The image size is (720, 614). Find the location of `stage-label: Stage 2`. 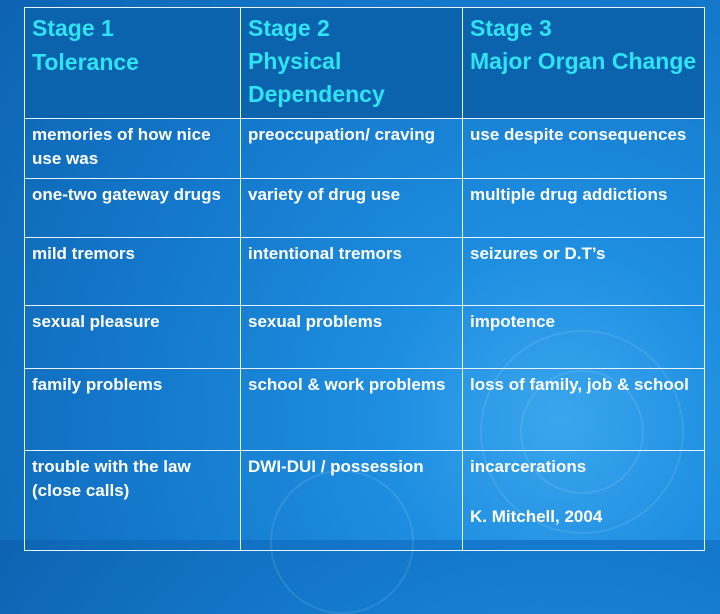

stage-label: Stage 2 is located at coordinates (289, 28).